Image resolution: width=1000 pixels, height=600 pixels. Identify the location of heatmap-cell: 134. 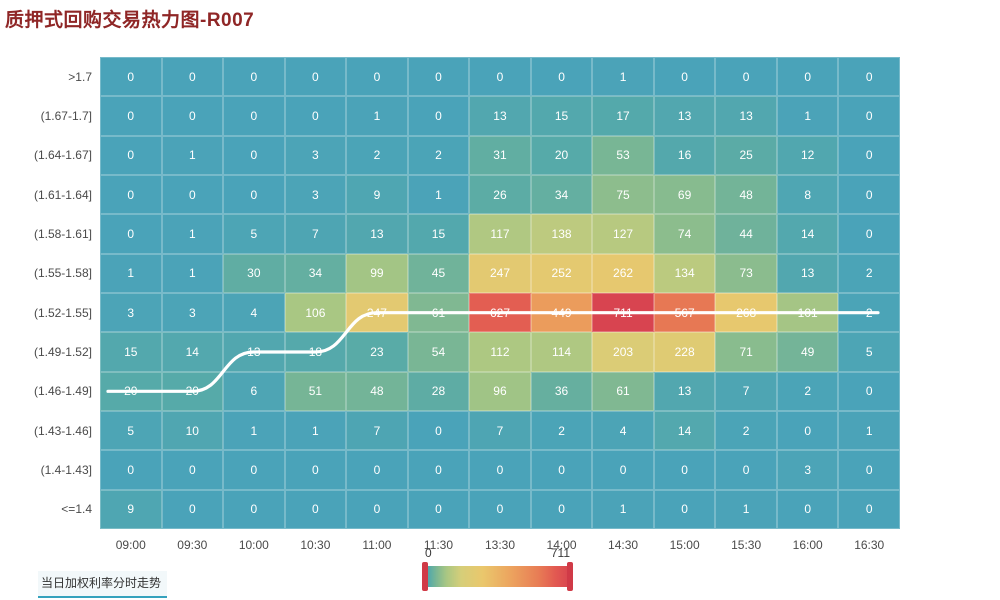
(684, 273).